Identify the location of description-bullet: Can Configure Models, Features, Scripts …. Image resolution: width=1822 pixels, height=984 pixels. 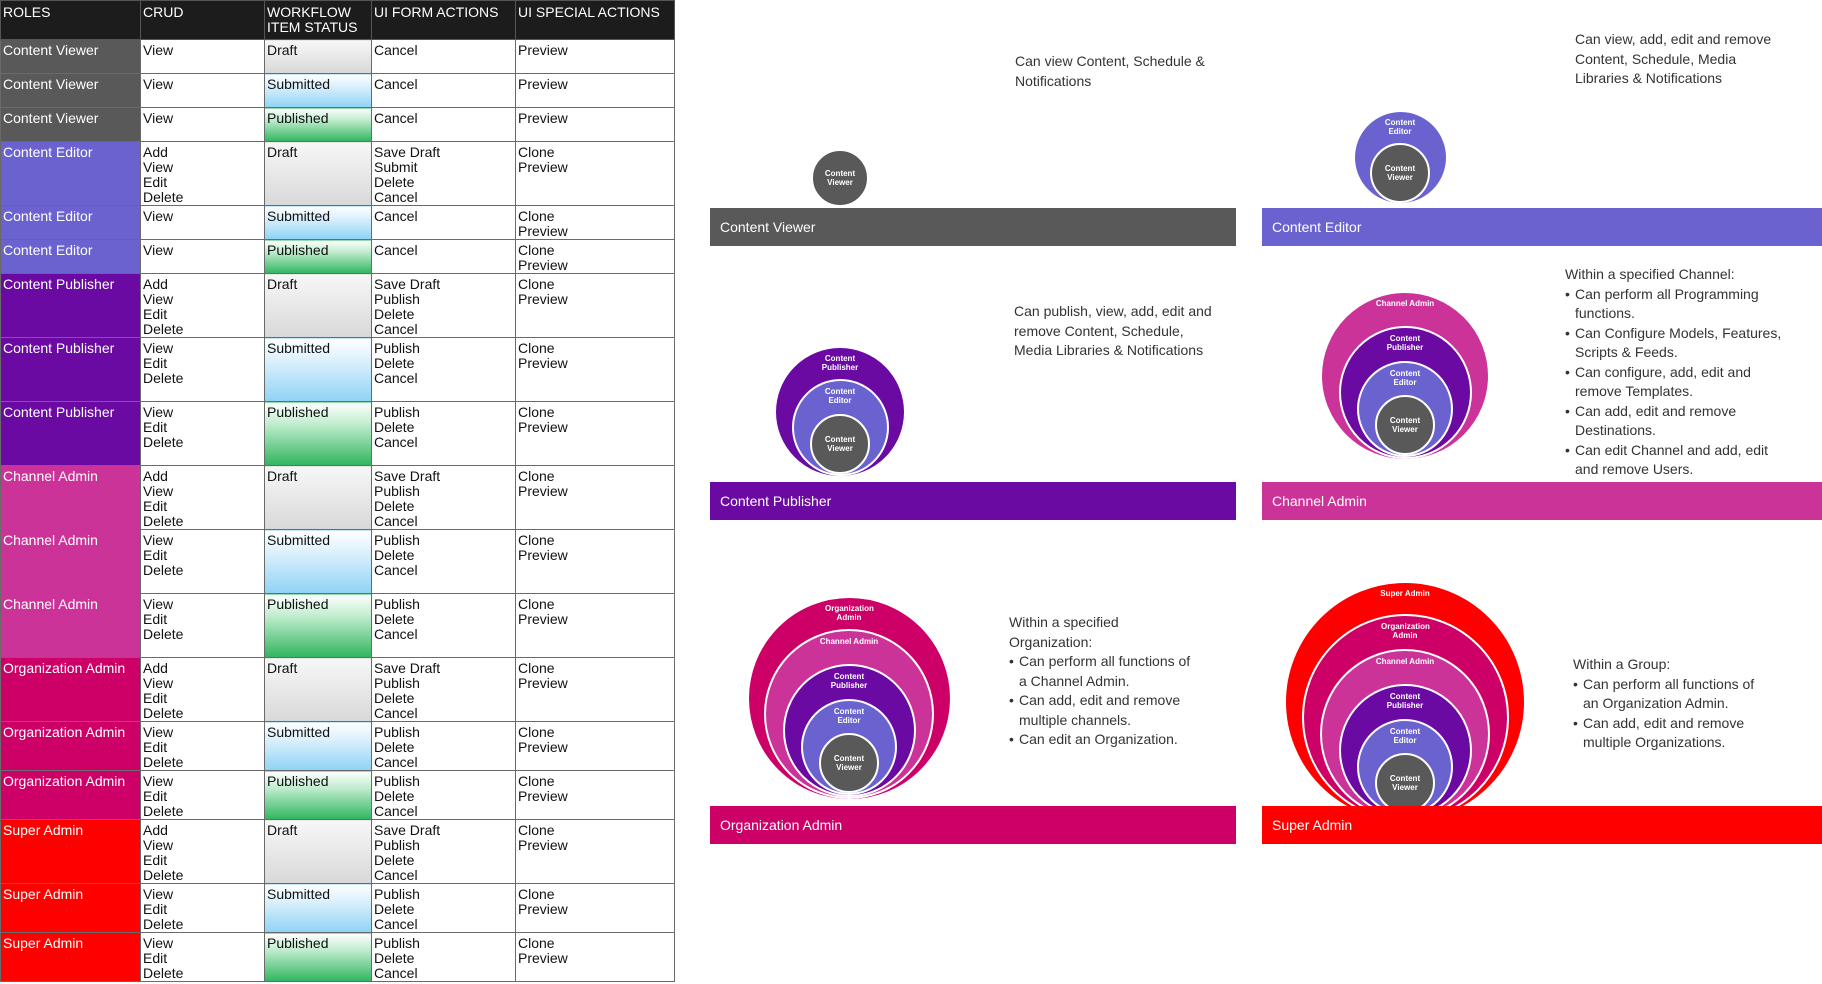
(1680, 343).